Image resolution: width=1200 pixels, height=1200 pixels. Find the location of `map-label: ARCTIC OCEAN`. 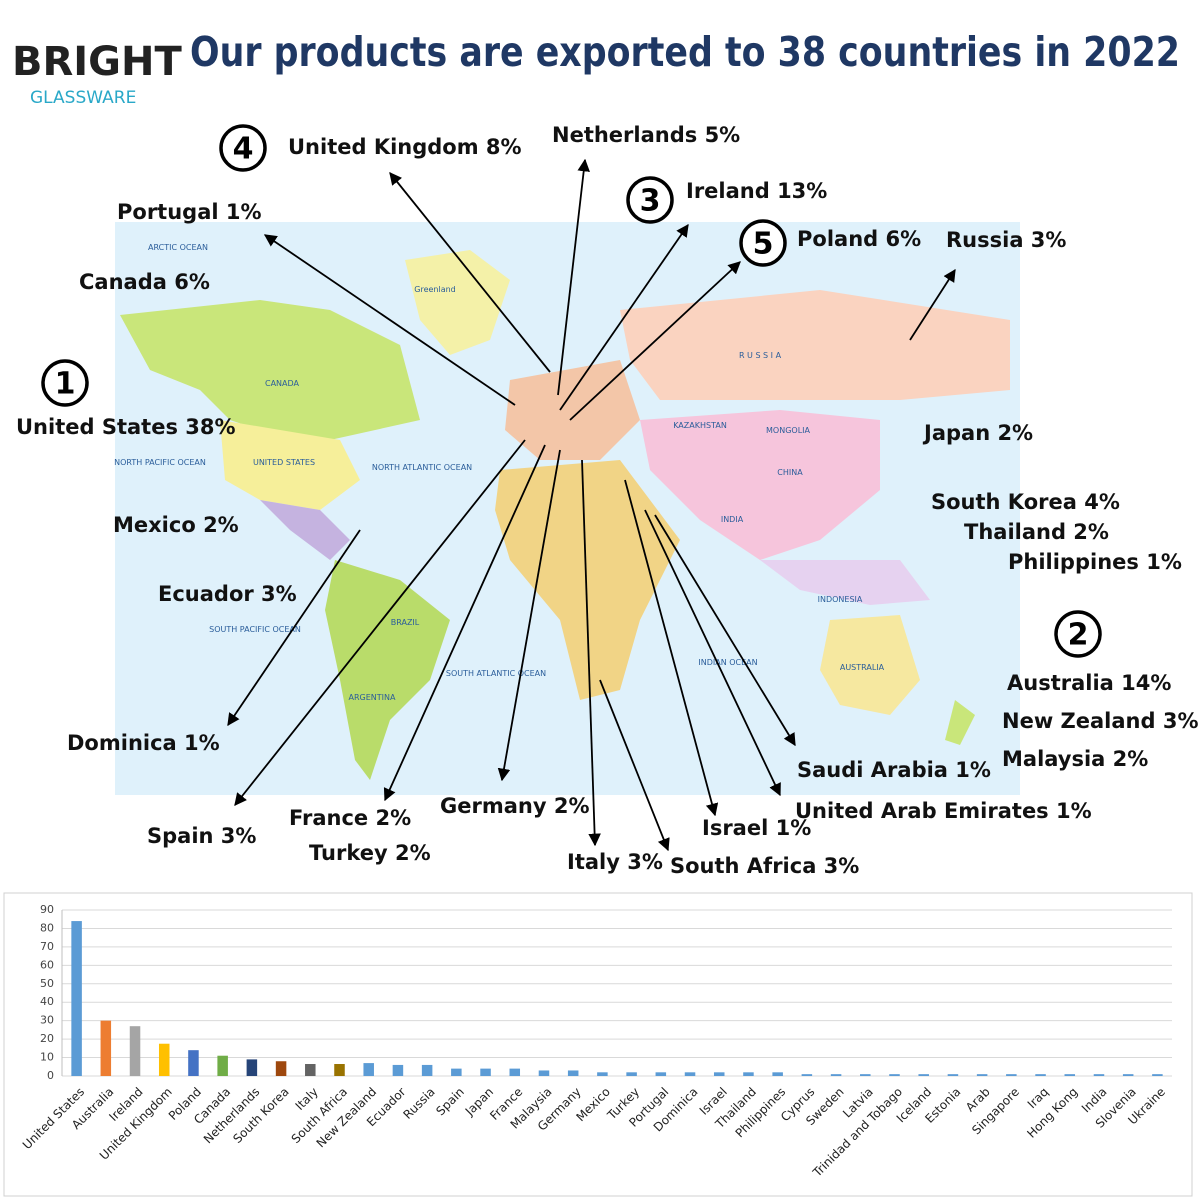

map-label: ARCTIC OCEAN is located at coordinates (178, 247).